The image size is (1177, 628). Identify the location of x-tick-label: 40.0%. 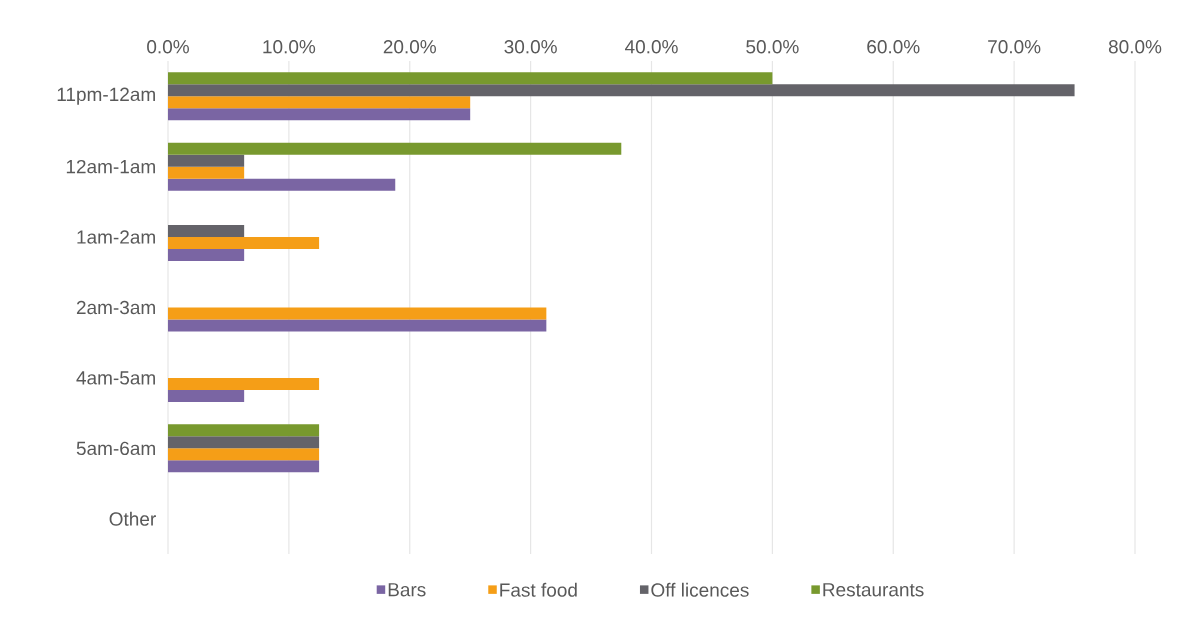
(651, 47).